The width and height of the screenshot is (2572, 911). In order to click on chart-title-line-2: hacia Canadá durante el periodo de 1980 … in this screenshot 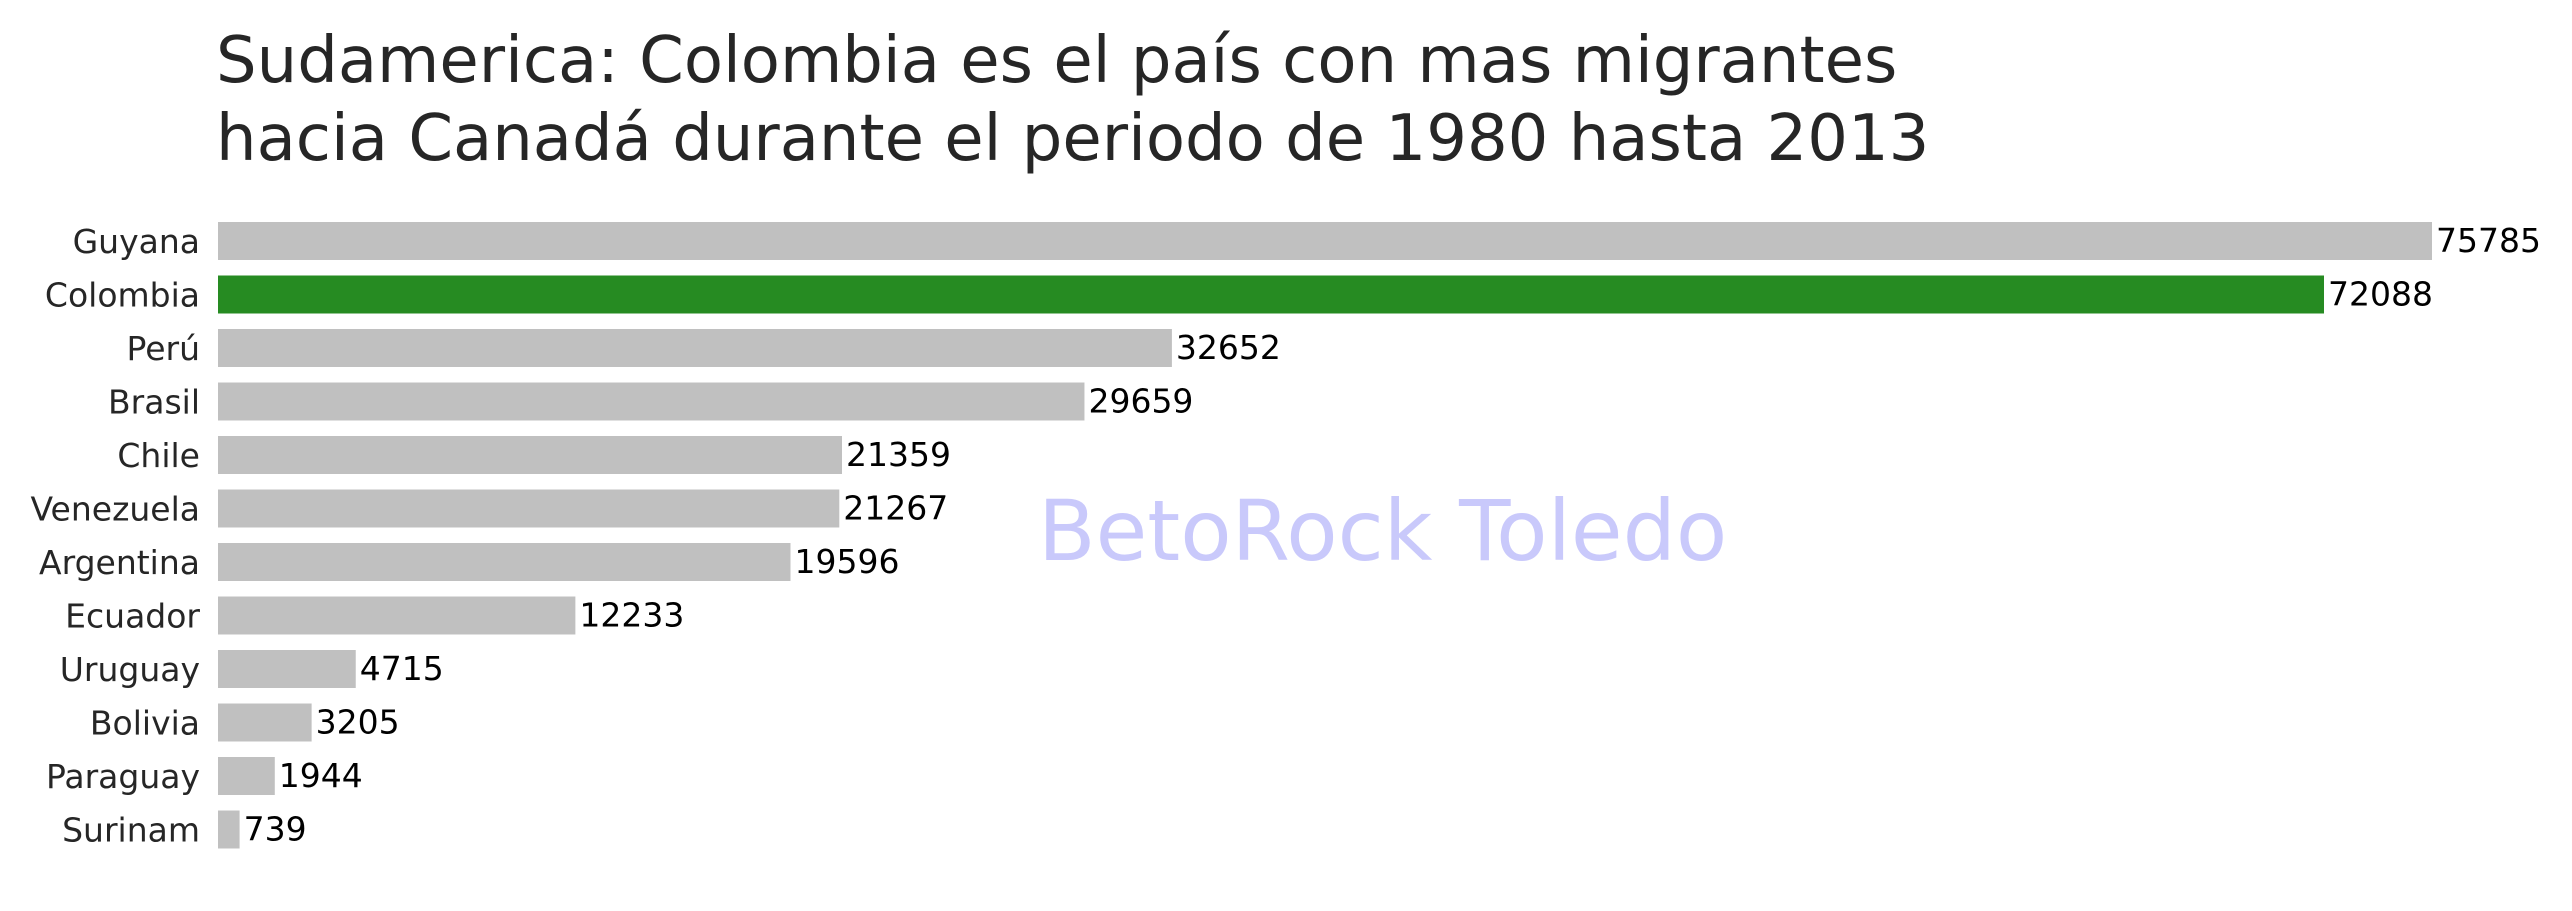, I will do `click(1073, 139)`.